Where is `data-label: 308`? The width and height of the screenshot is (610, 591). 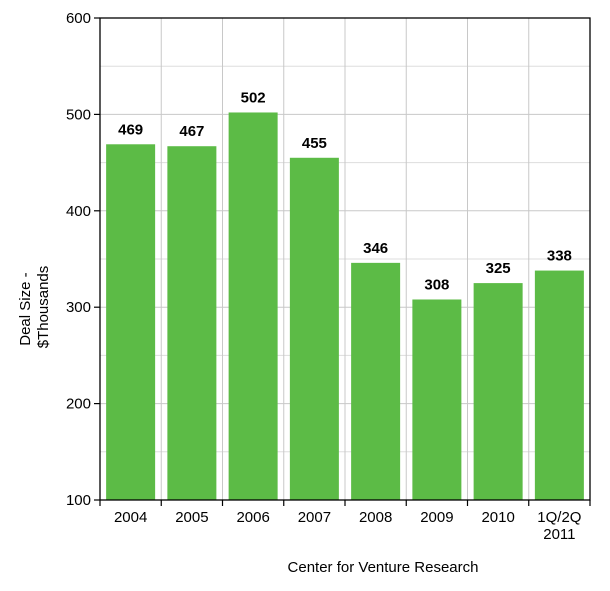 data-label: 308 is located at coordinates (436, 284).